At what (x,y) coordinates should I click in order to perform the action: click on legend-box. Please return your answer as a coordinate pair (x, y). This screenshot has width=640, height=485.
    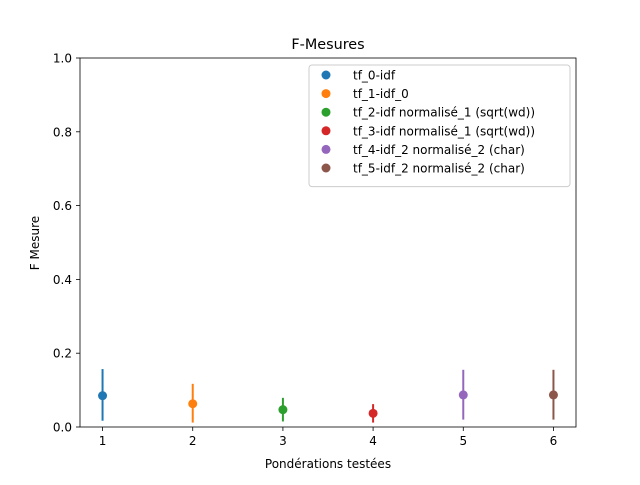
    Looking at the image, I should click on (439, 126).